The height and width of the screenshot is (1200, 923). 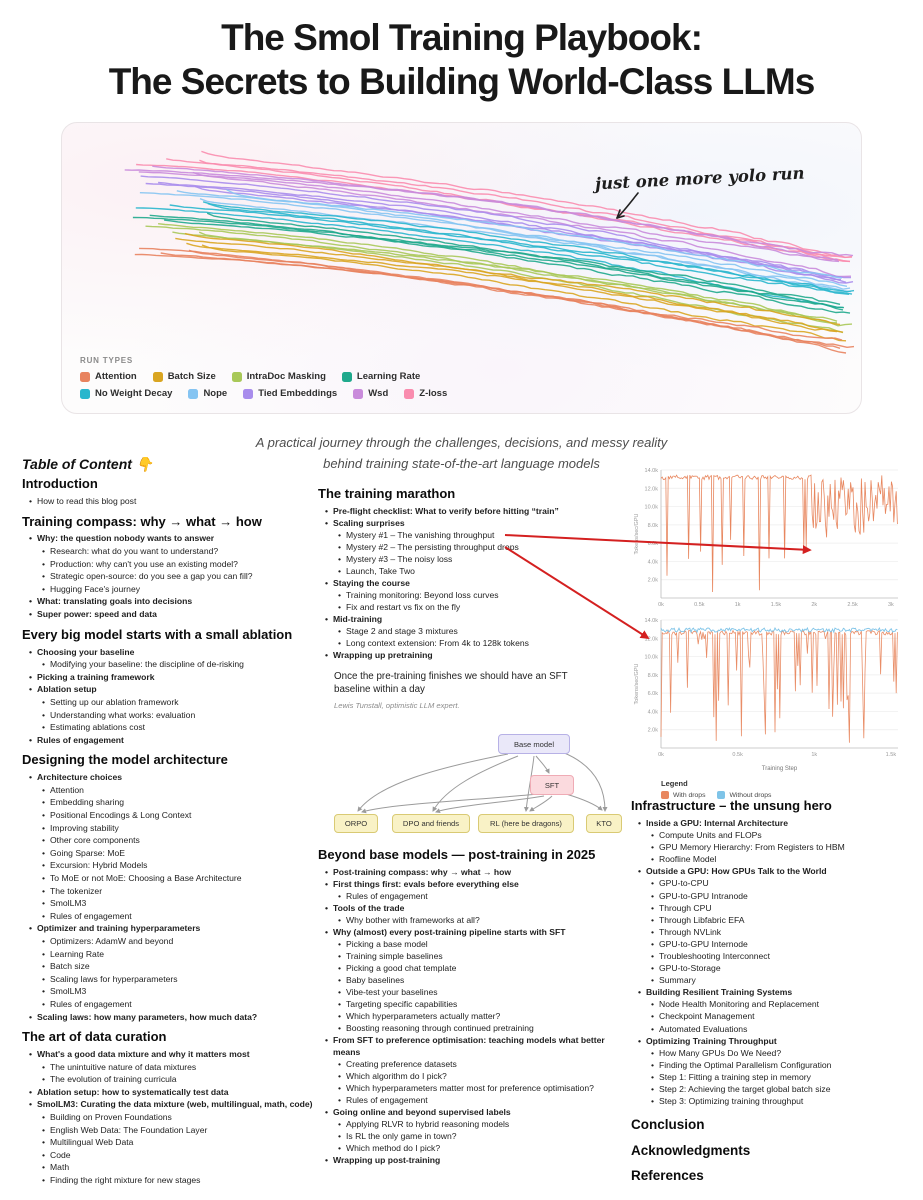 I want to click on toc-item: Learning Rate, so click(x=168, y=954).